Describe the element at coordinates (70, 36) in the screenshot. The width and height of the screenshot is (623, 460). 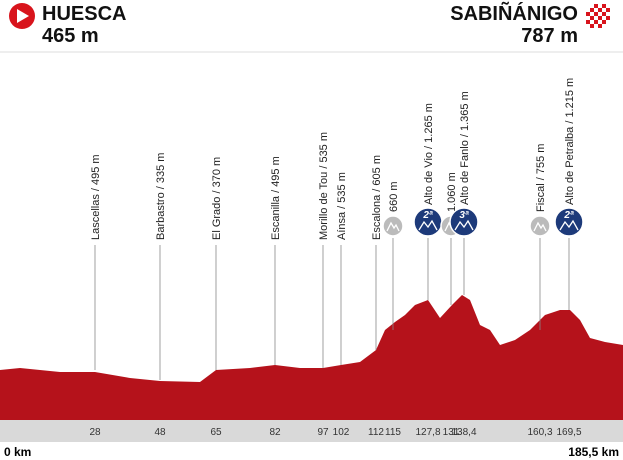
I see `start-altitude: 465 m` at that location.